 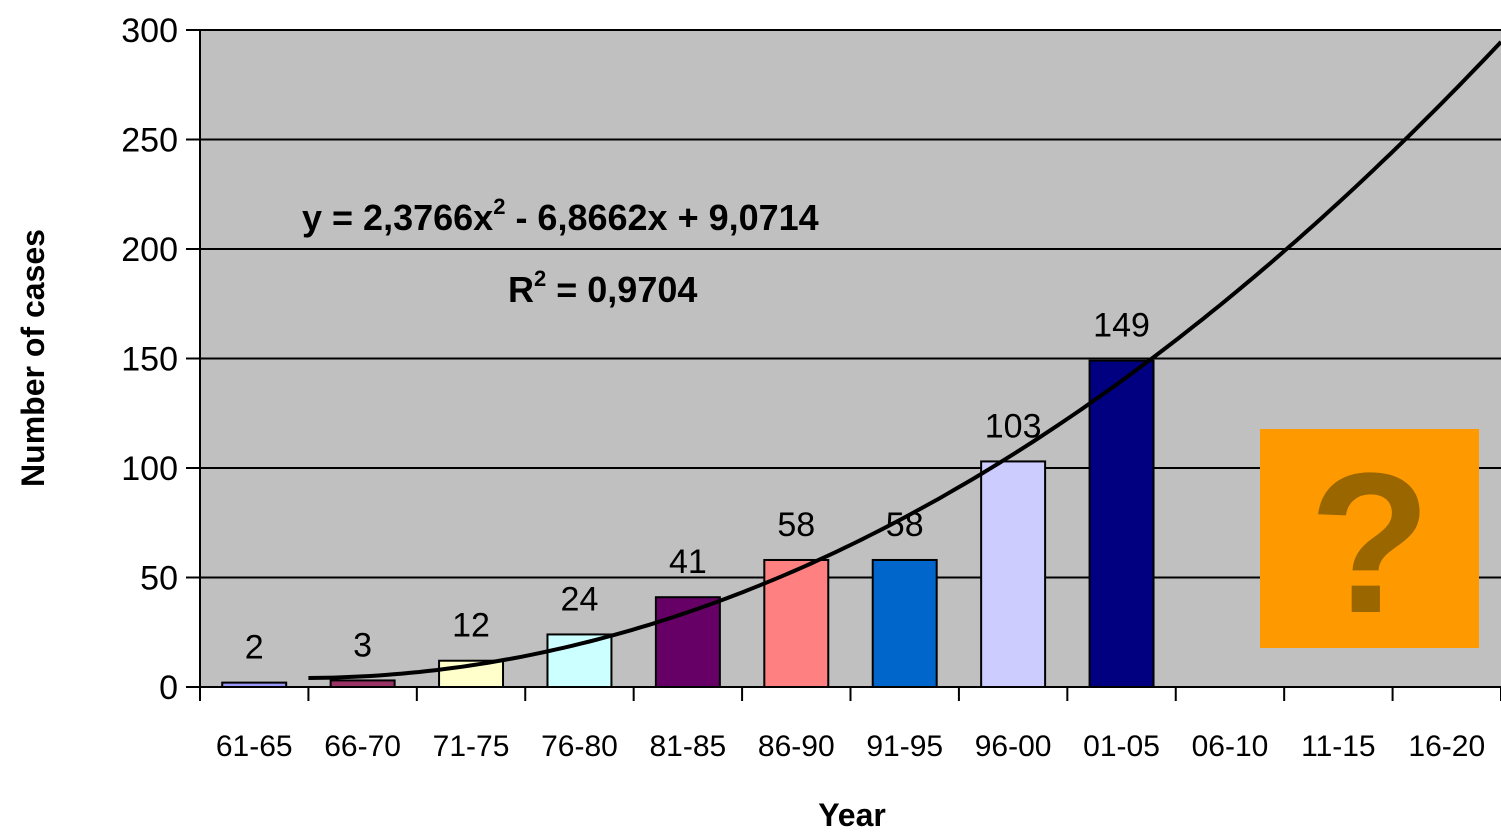 I want to click on x-tick-label: 66-70, so click(x=362, y=746).